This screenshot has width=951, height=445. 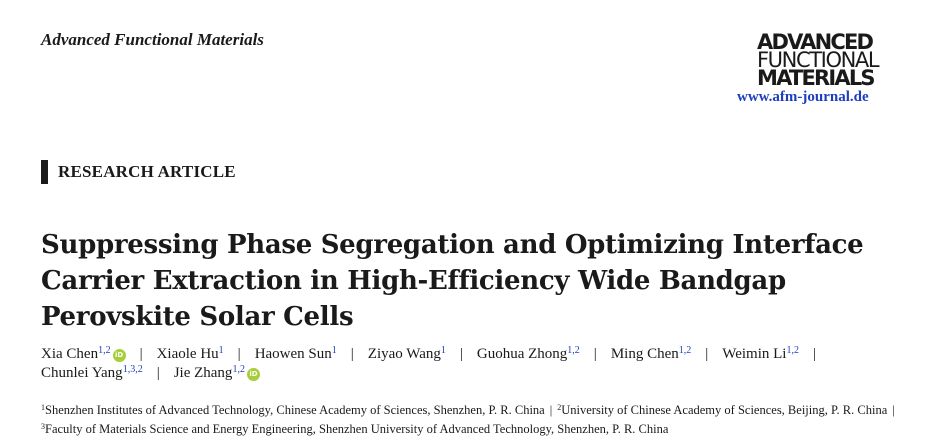 I want to click on author-entry: Weimin Li1,2, so click(x=760, y=354).